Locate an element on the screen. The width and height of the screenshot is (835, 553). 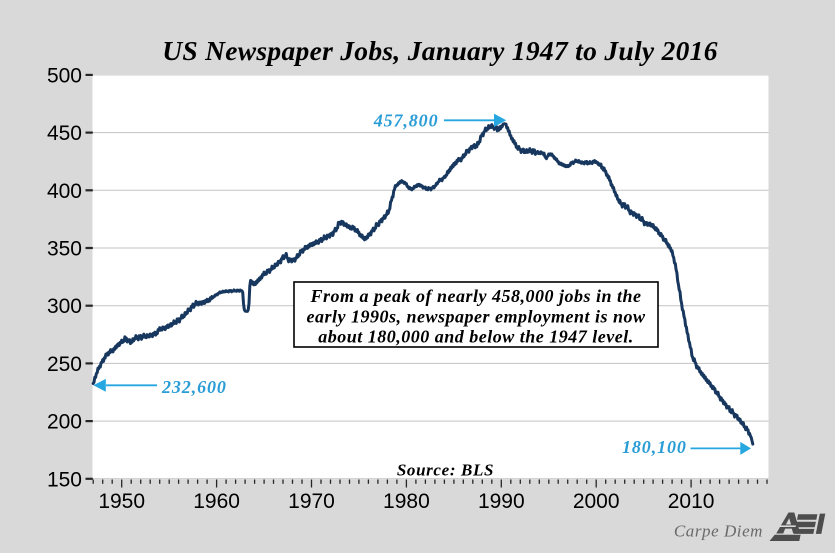
svg-text: 457,800 is located at coordinates (406, 121).